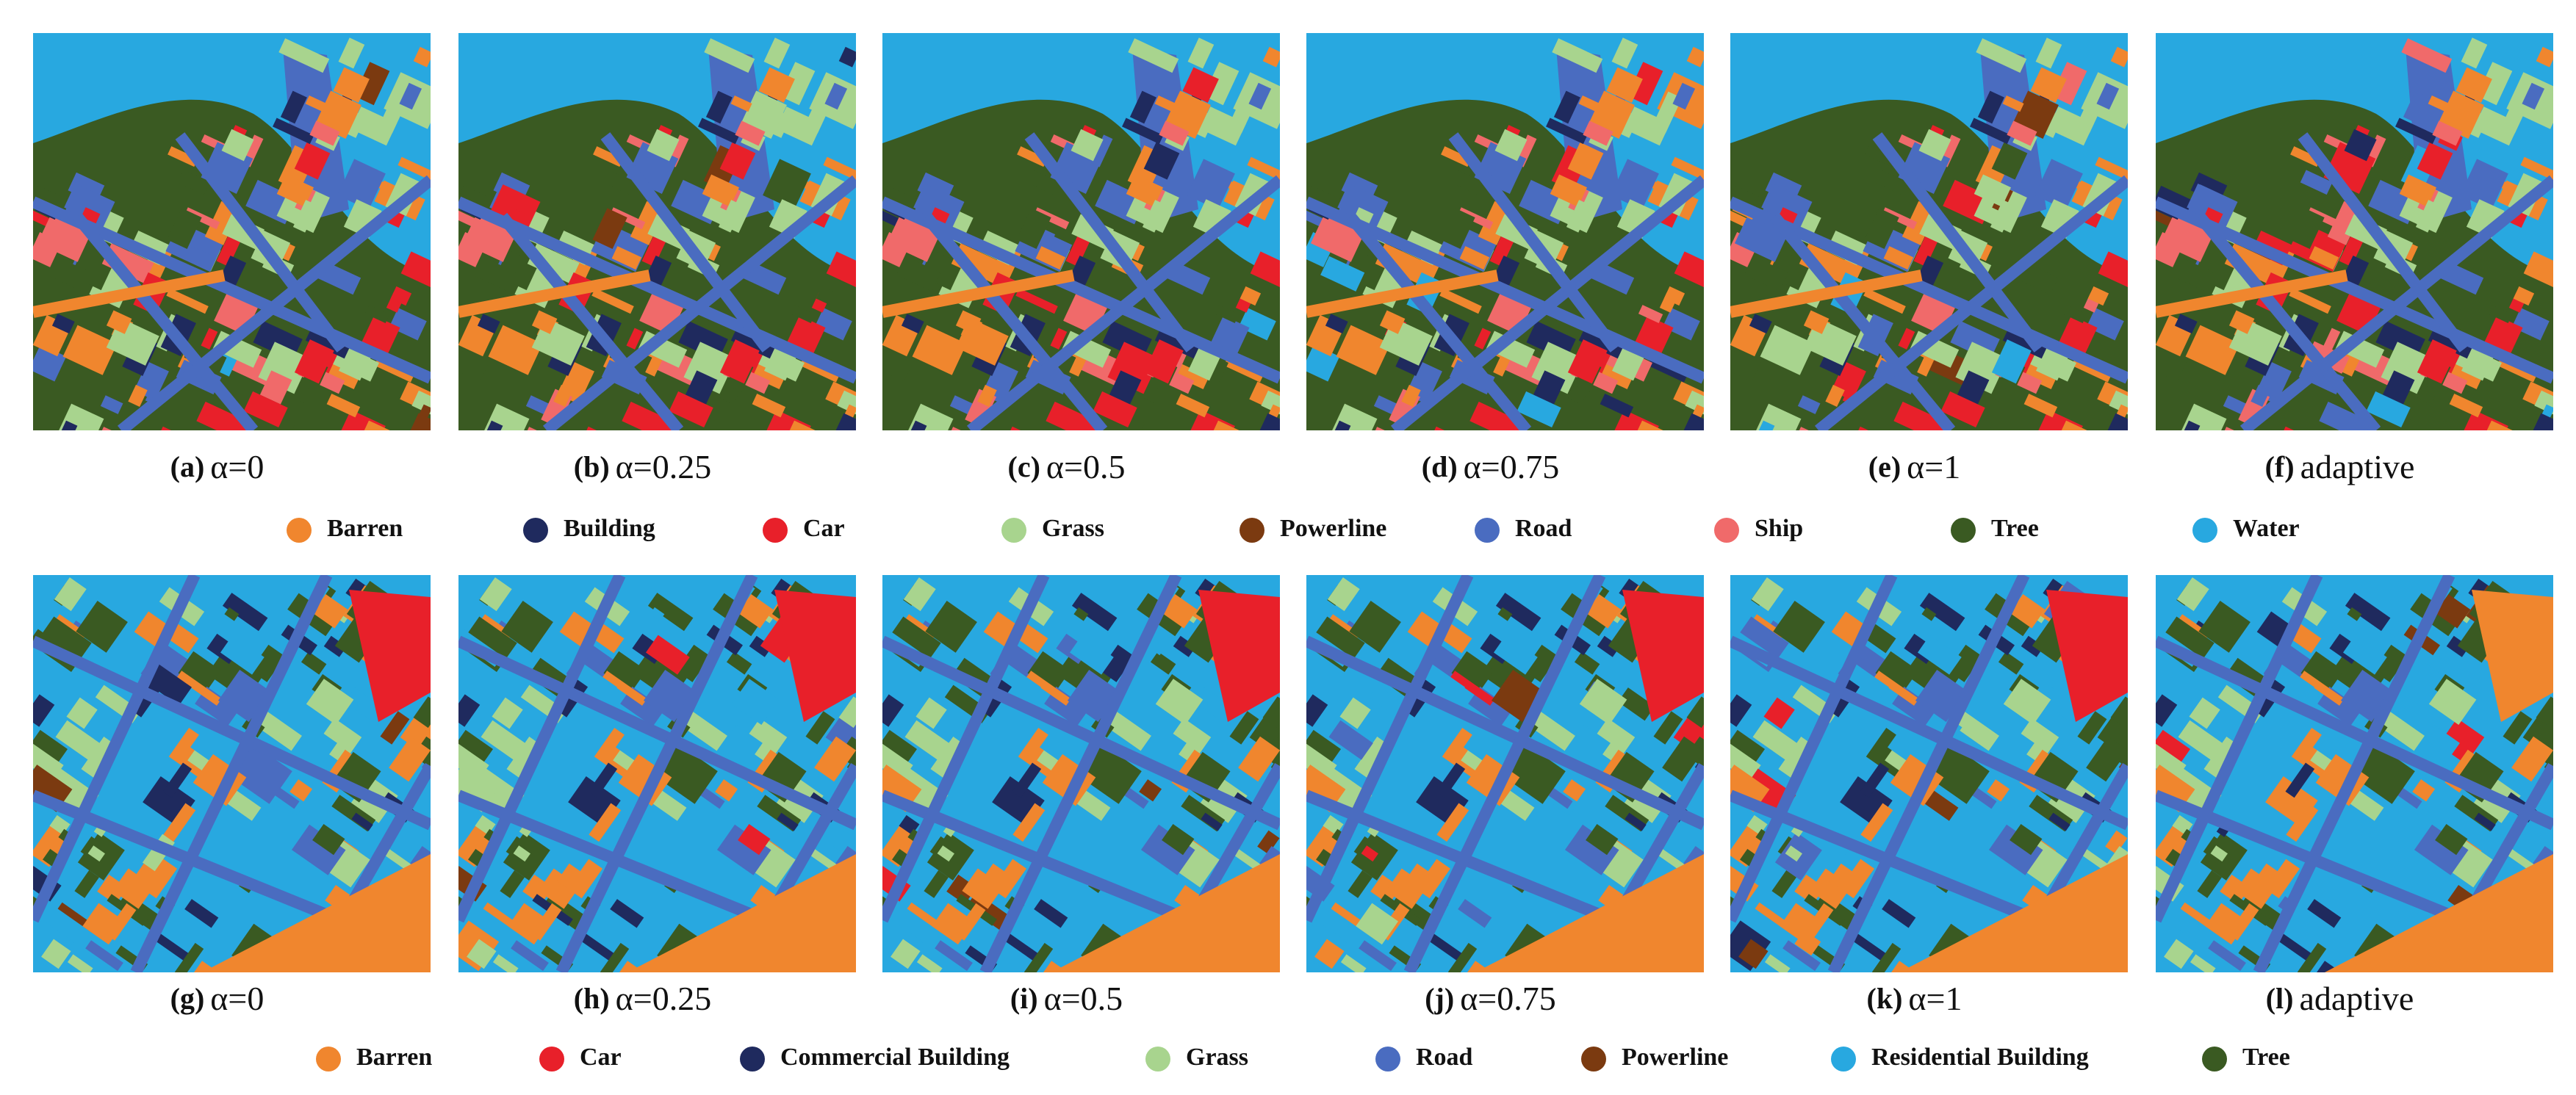 Image resolution: width=2576 pixels, height=1095 pixels. I want to click on panel-caption: (i) α=0.5, so click(1066, 999).